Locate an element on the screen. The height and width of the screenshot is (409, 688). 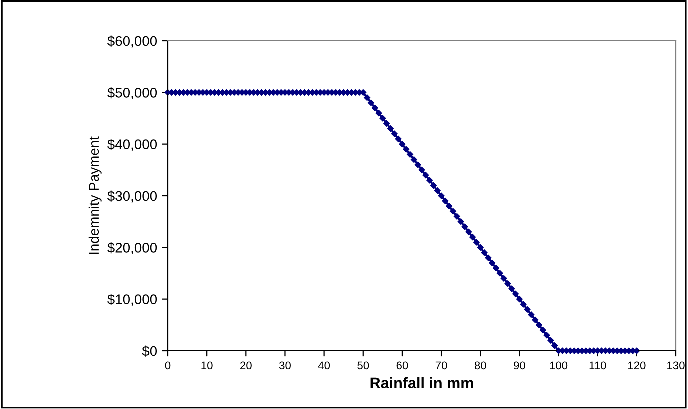
x-tick-label: 90 is located at coordinates (520, 366).